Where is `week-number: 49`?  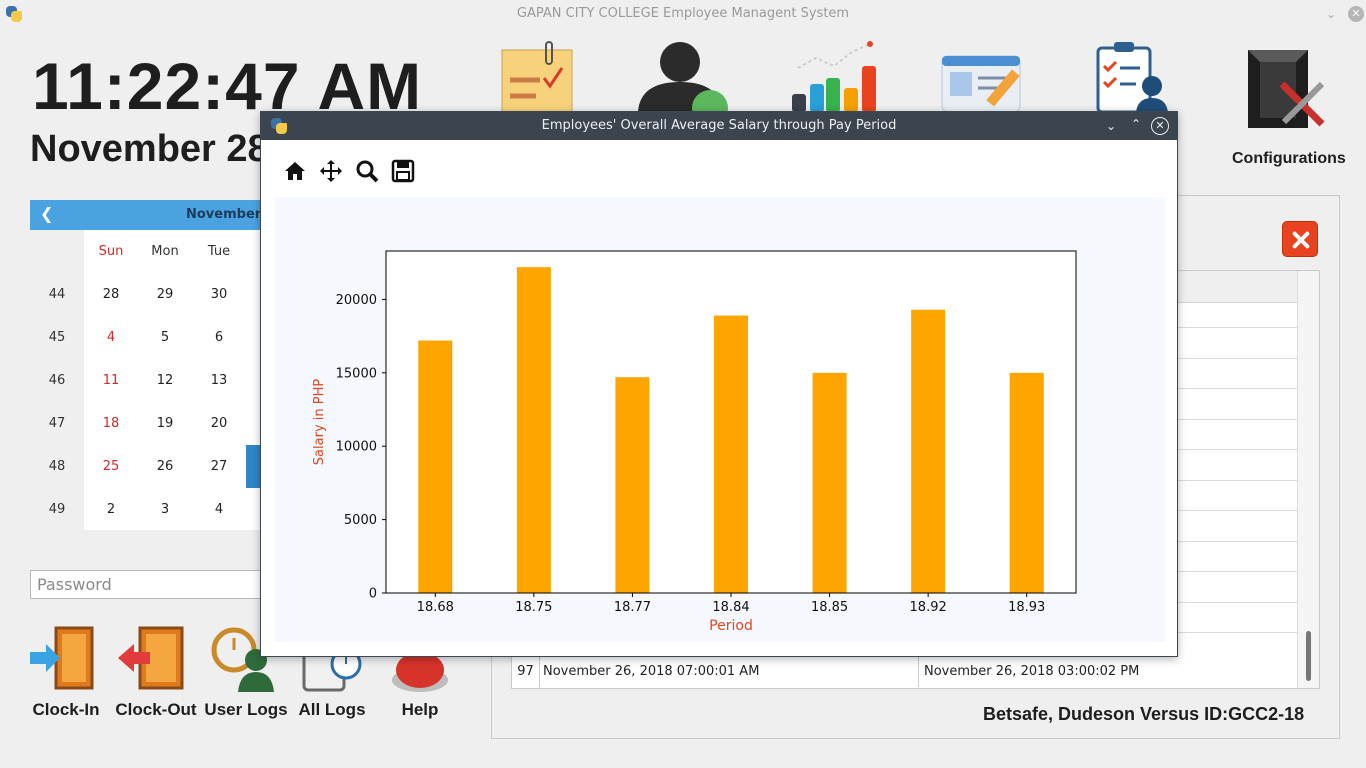 week-number: 49 is located at coordinates (57, 509).